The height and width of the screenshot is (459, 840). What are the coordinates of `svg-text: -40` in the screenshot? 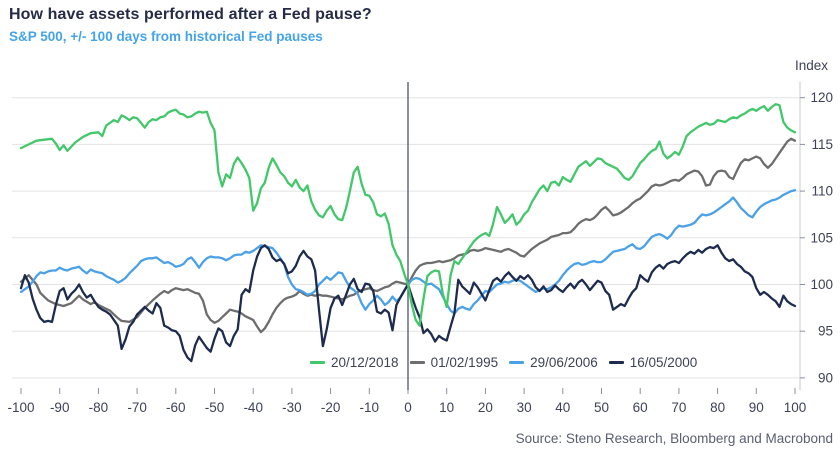 It's located at (253, 407).